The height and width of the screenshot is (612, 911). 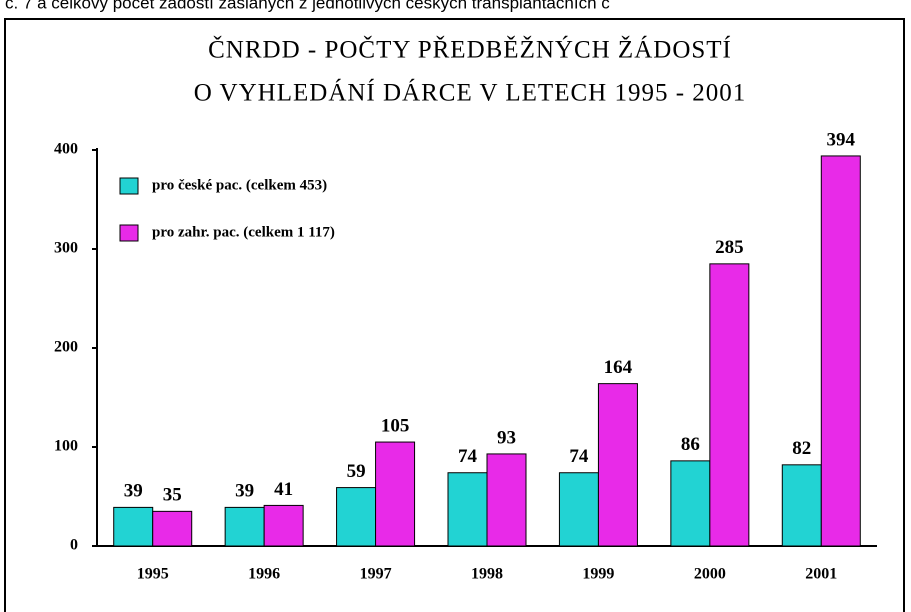 I want to click on data-label: 394, so click(x=841, y=139).